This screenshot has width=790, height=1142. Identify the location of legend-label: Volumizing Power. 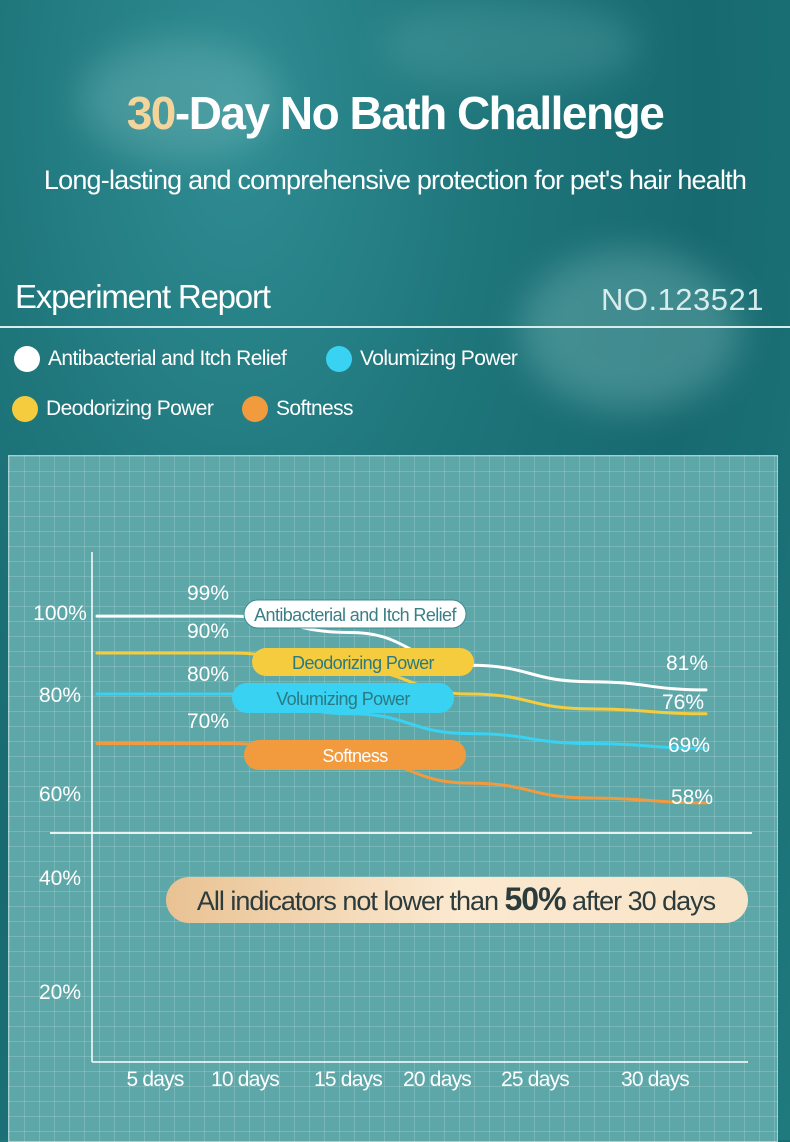
(439, 358).